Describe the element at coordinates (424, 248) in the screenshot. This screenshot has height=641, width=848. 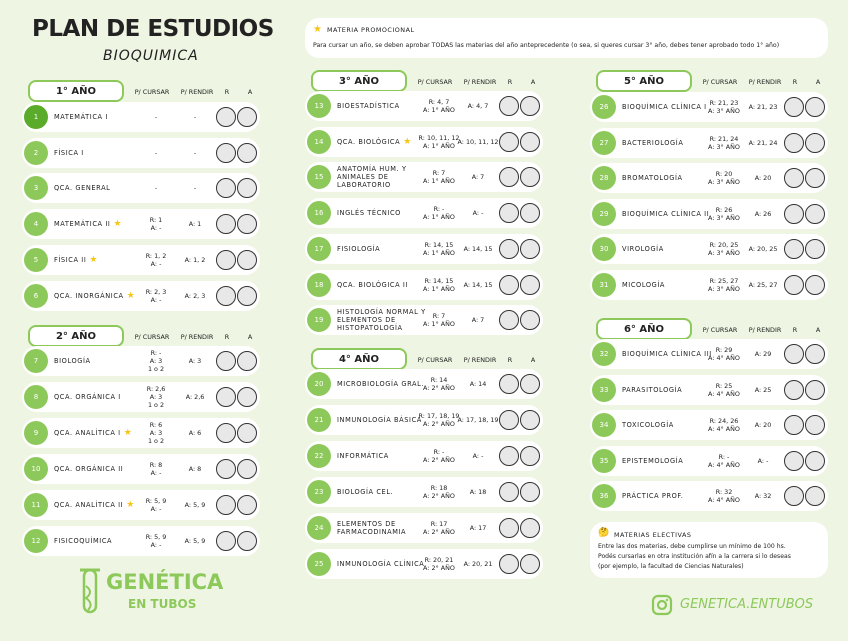
I see `subject-row: 17 FISIOLOGÍA R: 14, 15 A: 1° AÑO A: 14, 15` at that location.